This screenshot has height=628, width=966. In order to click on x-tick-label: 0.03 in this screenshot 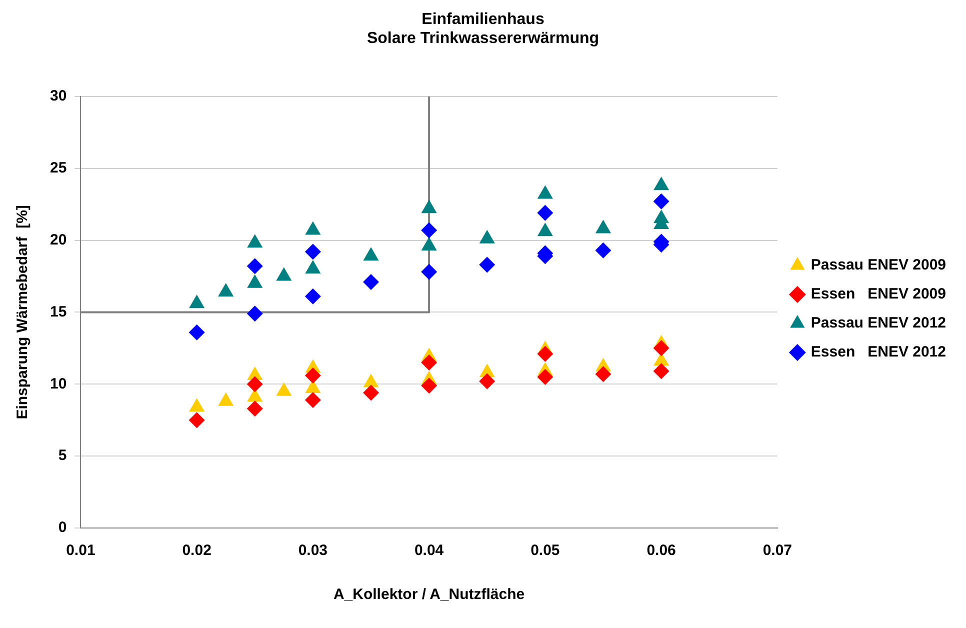, I will do `click(313, 551)`.